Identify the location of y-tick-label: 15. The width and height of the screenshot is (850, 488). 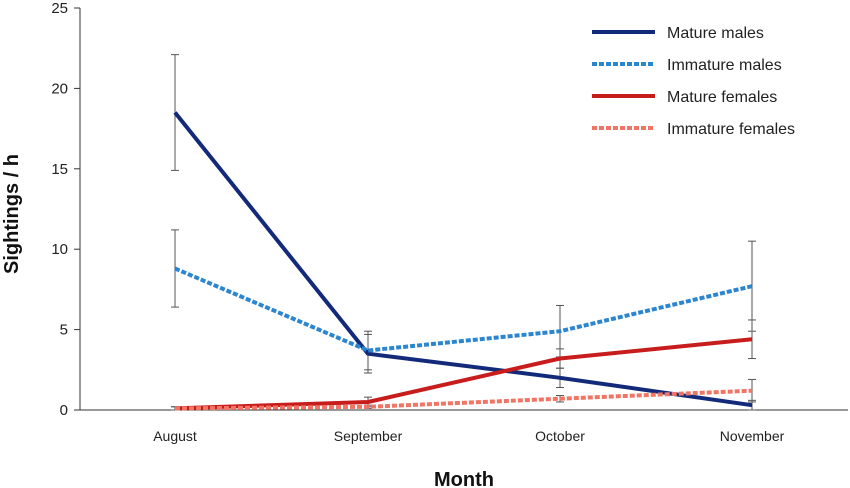
(59, 169).